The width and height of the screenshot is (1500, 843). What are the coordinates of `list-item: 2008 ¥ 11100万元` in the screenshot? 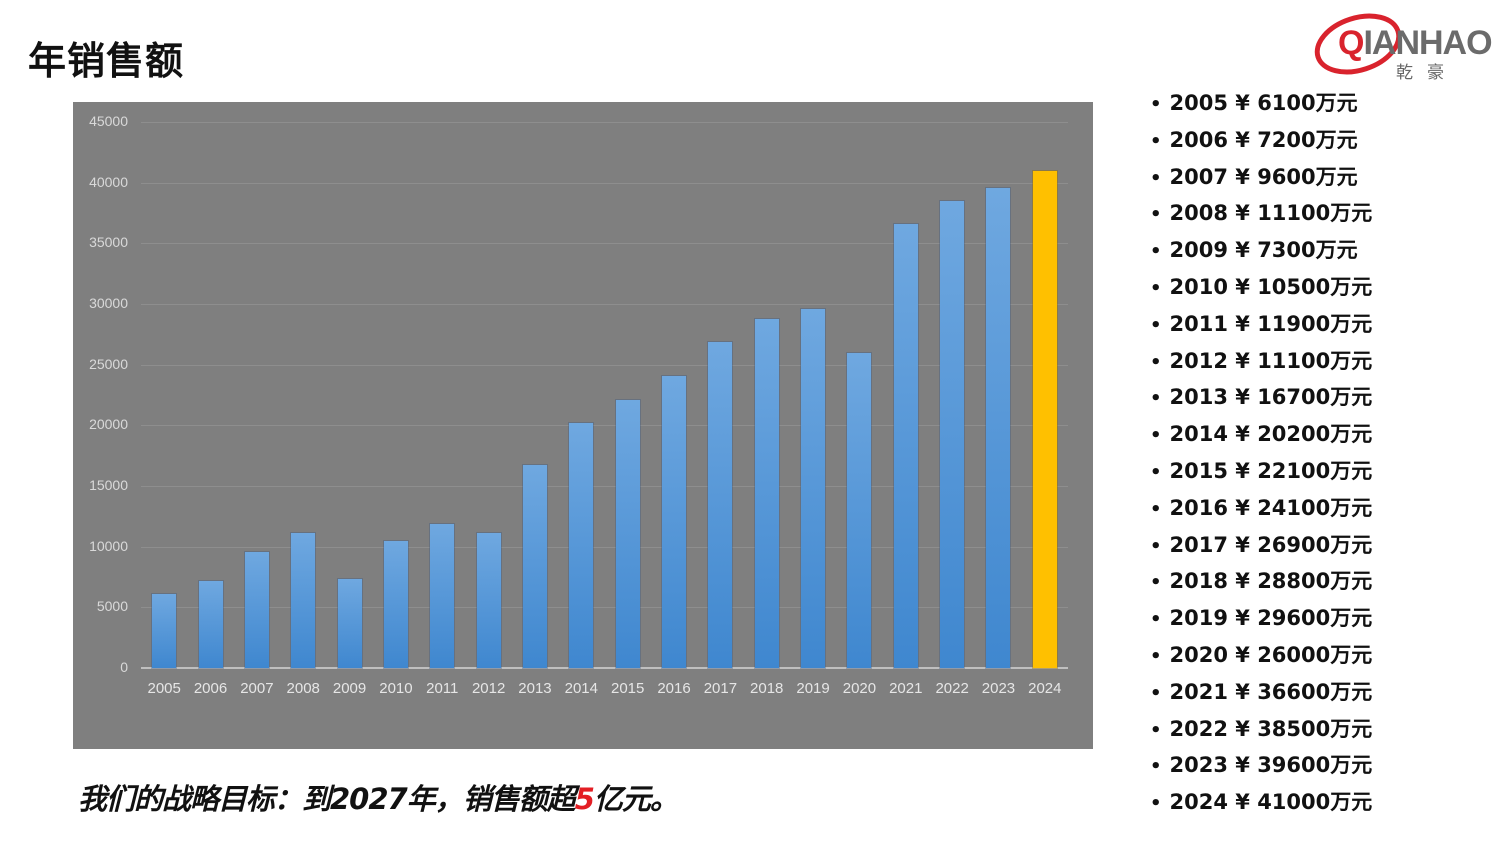 It's located at (1261, 216).